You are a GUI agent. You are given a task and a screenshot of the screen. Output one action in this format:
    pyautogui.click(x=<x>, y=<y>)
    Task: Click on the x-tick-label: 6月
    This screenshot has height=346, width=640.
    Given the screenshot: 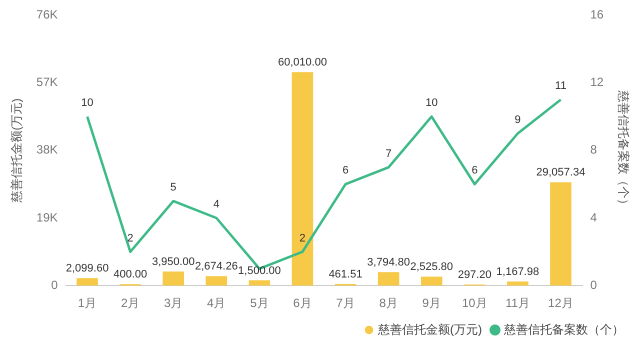 What is the action you would take?
    pyautogui.click(x=302, y=303)
    